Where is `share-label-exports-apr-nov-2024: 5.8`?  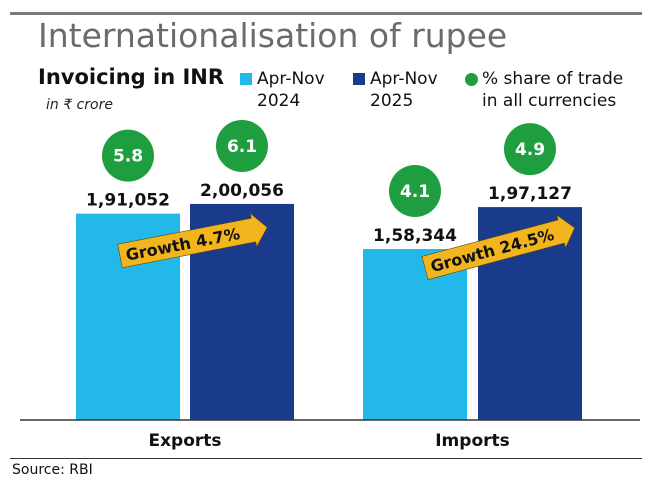 share-label-exports-apr-nov-2024: 5.8 is located at coordinates (128, 157).